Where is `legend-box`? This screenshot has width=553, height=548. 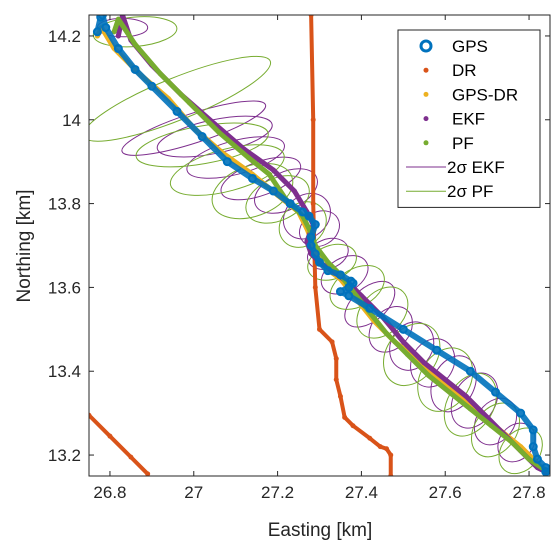
legend-box is located at coordinates (469, 118).